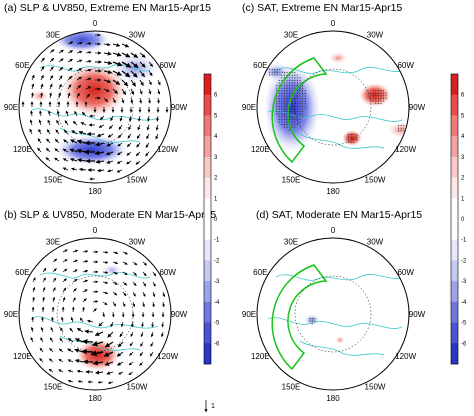  What do you see at coordinates (333, 398) in the screenshot?
I see `lon-label-bottom: 180` at bounding box center [333, 398].